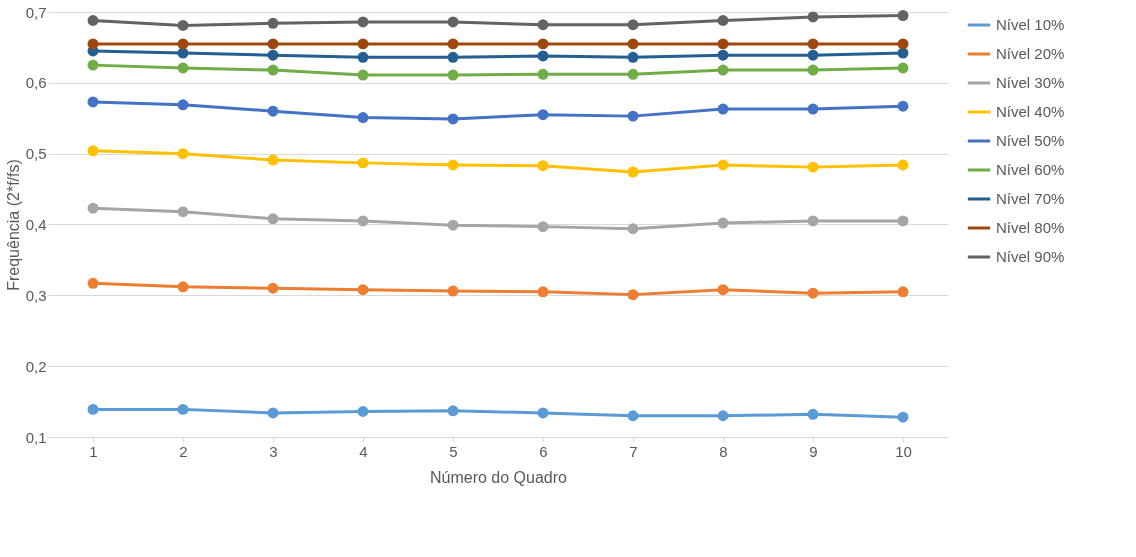 This screenshot has width=1136, height=557. Describe the element at coordinates (1030, 227) in the screenshot. I see `legend-label: Nível 80%` at that location.